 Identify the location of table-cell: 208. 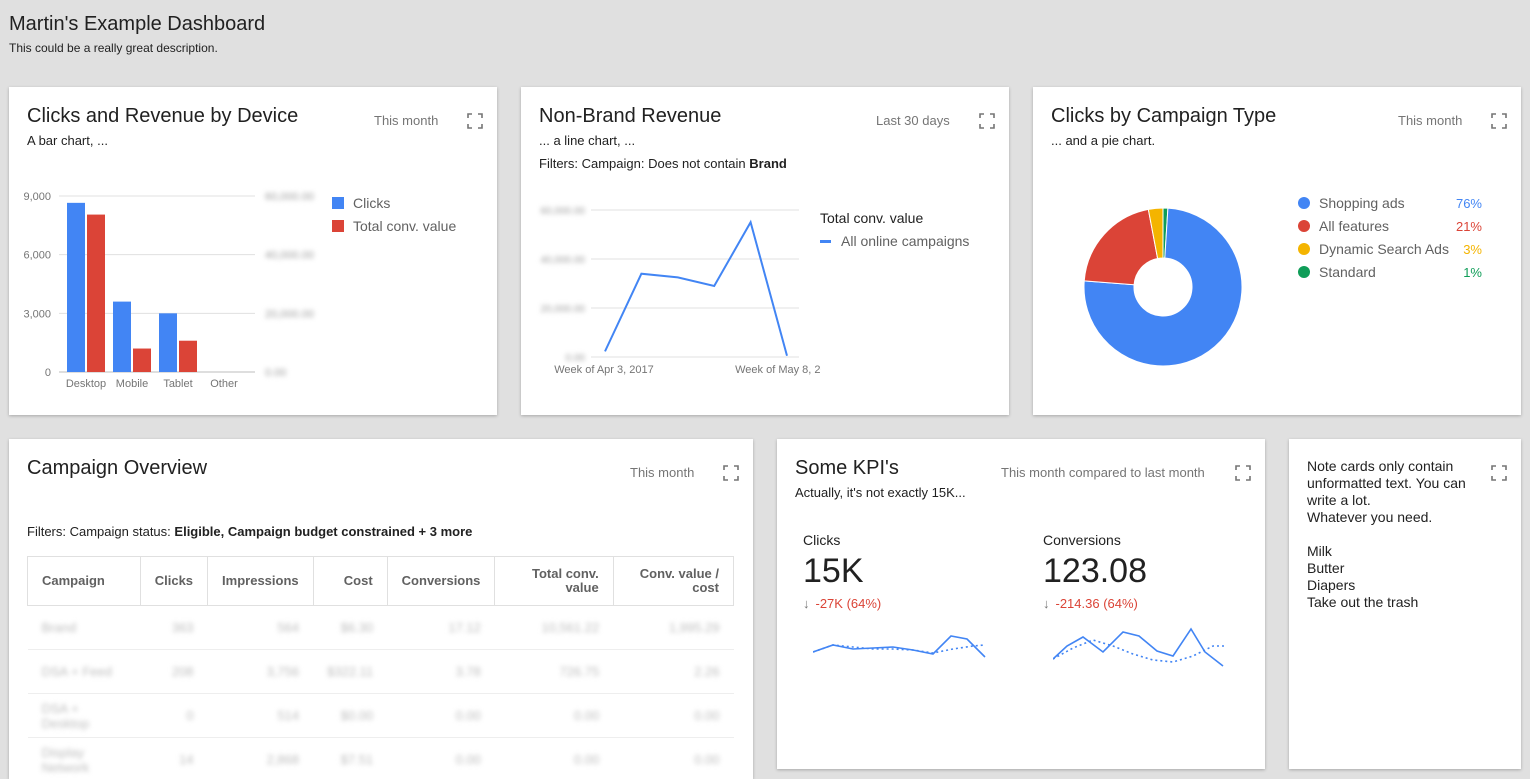
(173, 672).